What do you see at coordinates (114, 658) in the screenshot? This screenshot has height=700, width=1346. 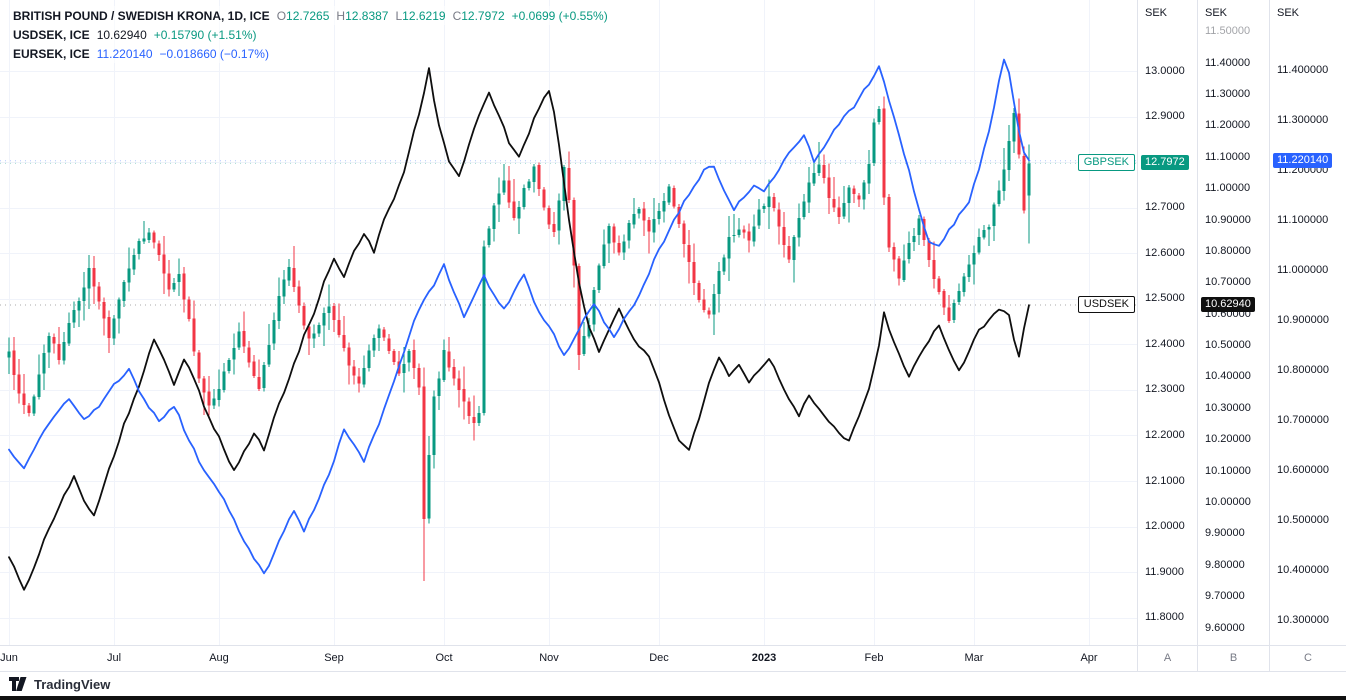 I see `time-axis-label: Jul` at bounding box center [114, 658].